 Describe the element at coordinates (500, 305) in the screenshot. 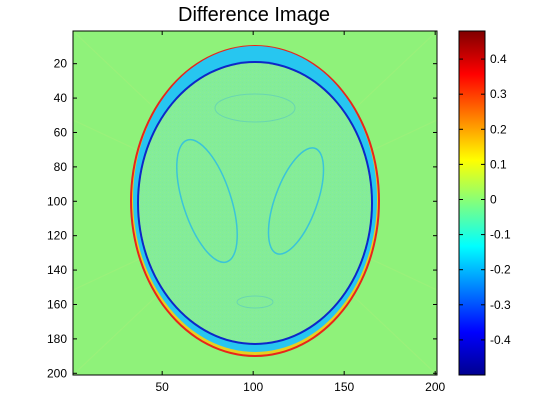

I see `colorbar-tick-label: -0.3` at that location.